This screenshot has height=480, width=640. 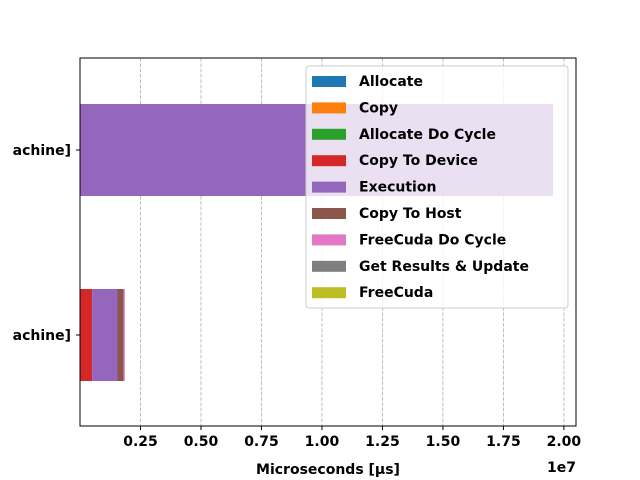 I want to click on x-scale-label: 1e7, so click(x=561, y=468).